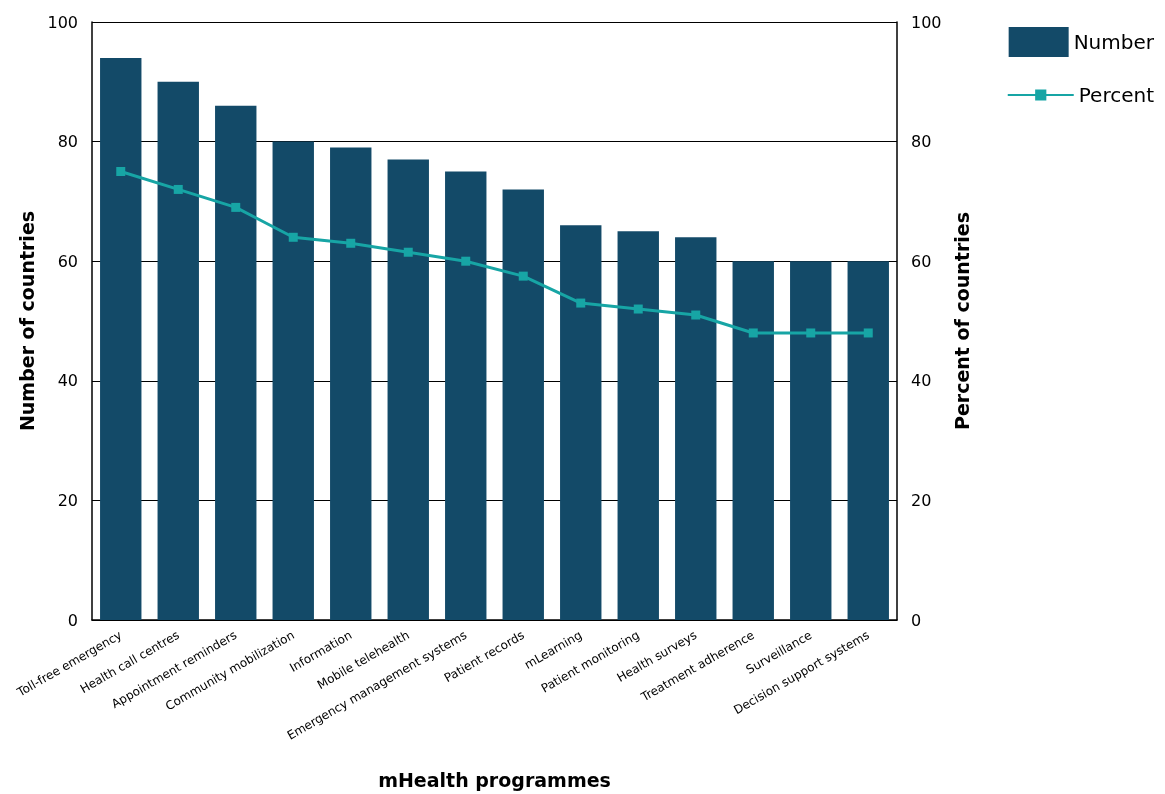  Describe the element at coordinates (67, 500) in the screenshot. I see `y-tick-label: 20` at that location.